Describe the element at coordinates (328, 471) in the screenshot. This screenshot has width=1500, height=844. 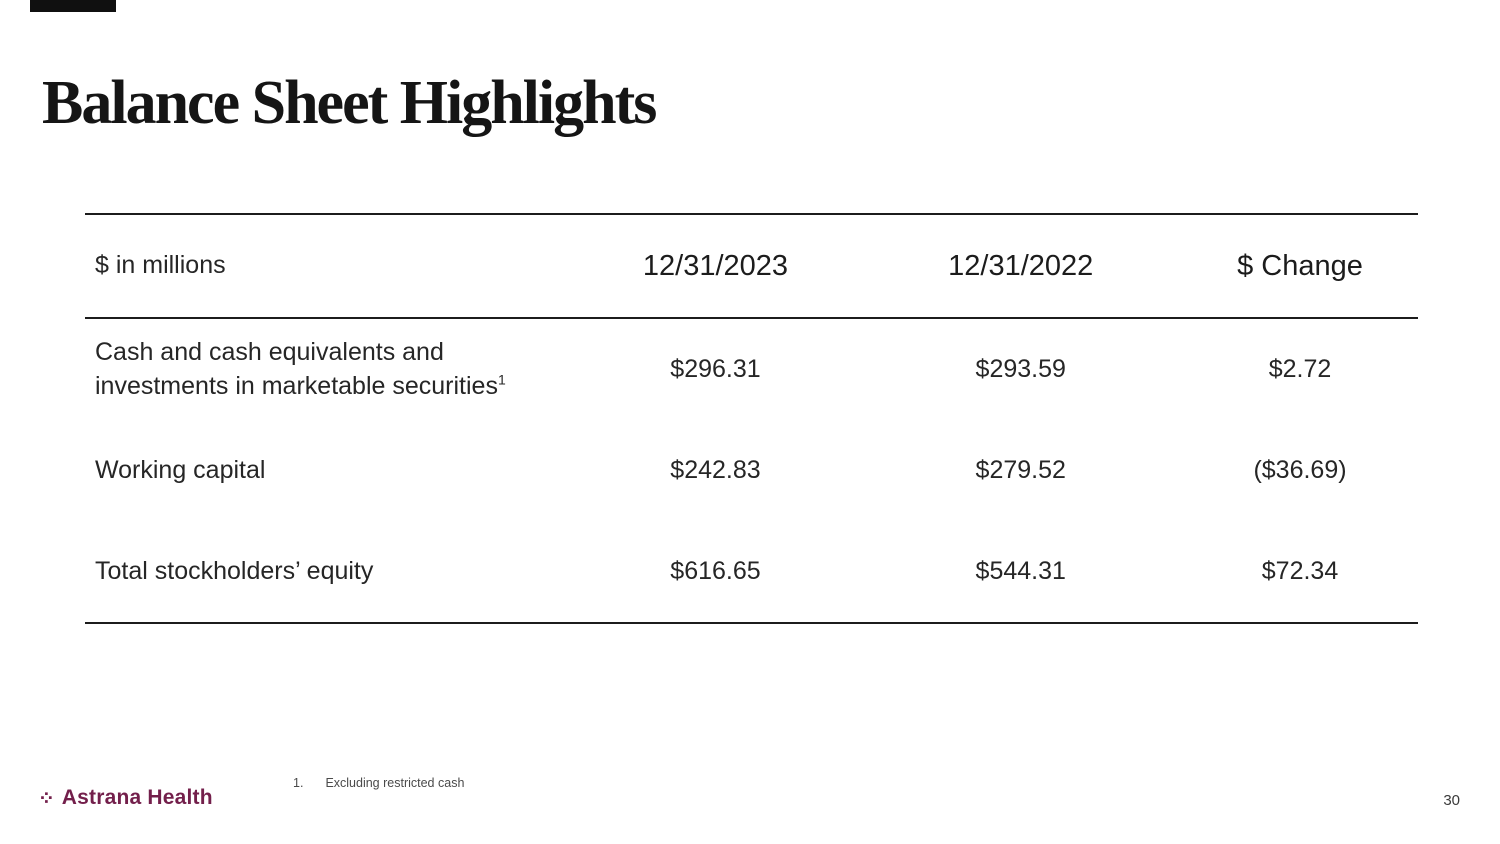
I see `row-label: Working capital` at that location.